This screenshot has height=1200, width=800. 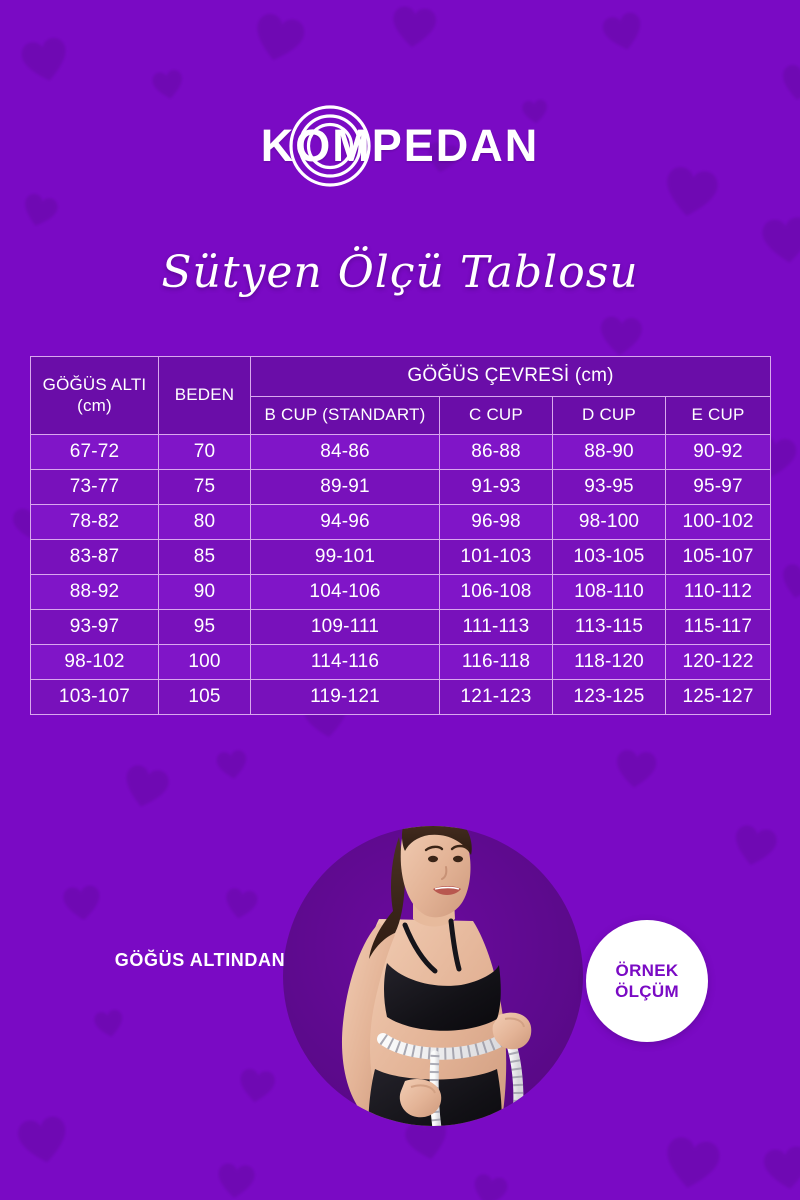 What do you see at coordinates (200, 960) in the screenshot?
I see `under-bust-annotation: GÖĞÜS ALTINDAN` at bounding box center [200, 960].